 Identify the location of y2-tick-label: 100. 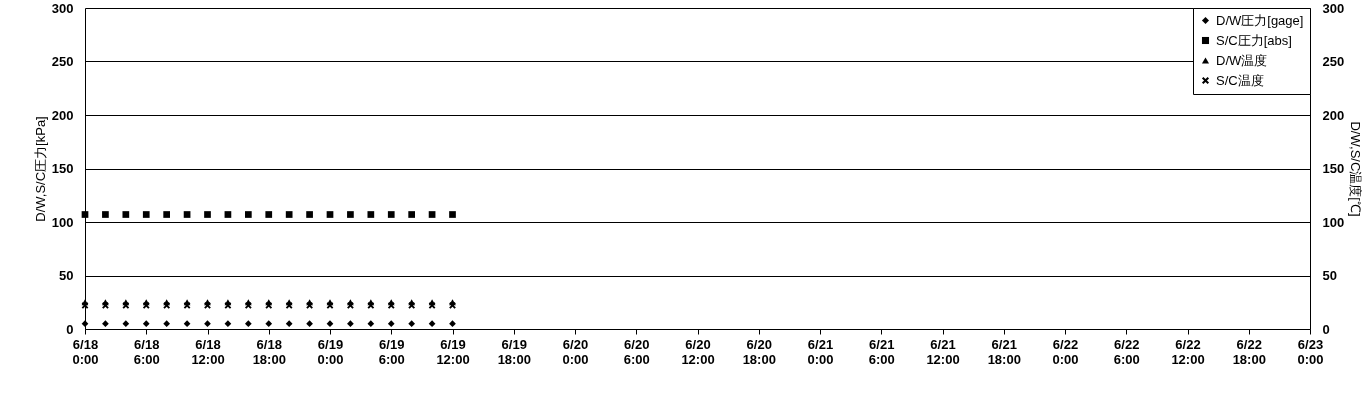
(1333, 222).